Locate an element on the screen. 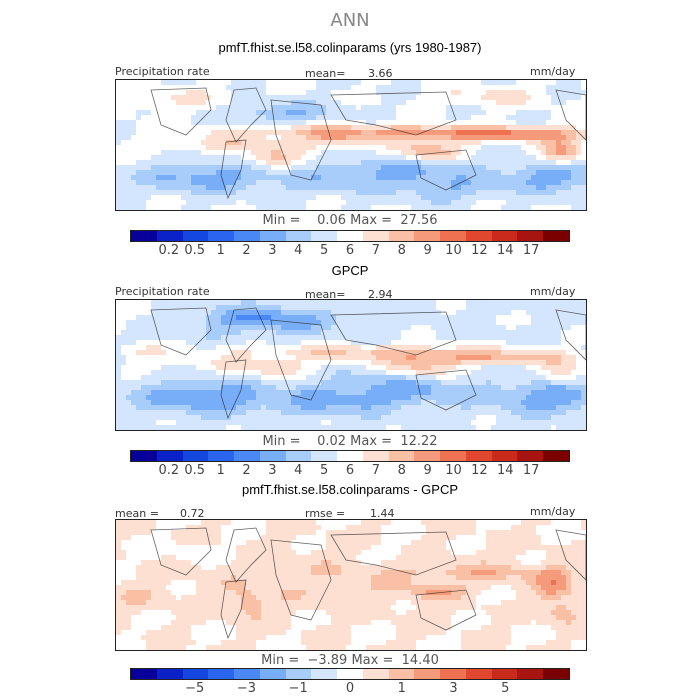  colorbar-tick-label: 0.2 is located at coordinates (169, 250).